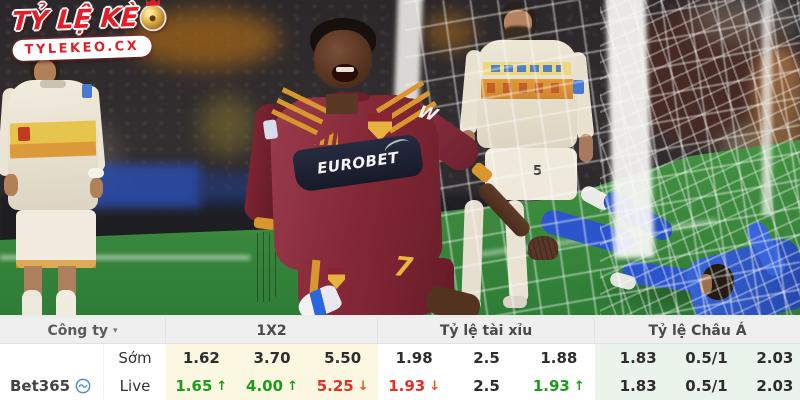 The width and height of the screenshot is (800, 400). I want to click on light-blob, so click(745, 22).